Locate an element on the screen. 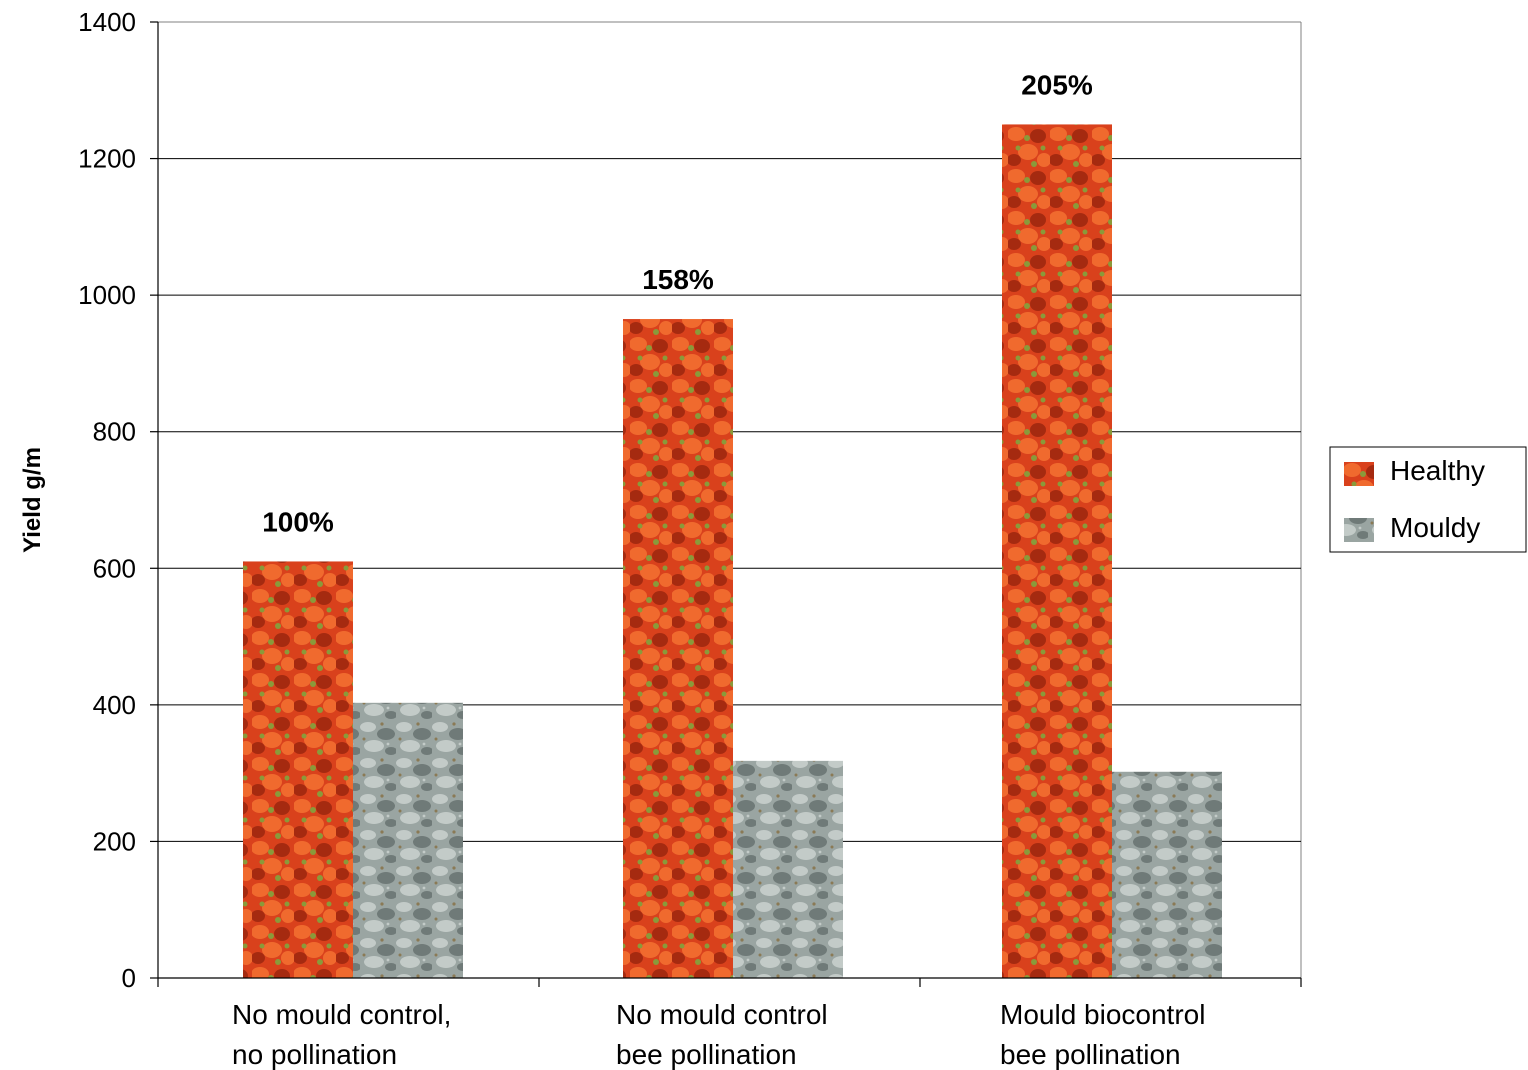 This screenshot has width=1528, height=1070. x-category-label: No mould control, no pollination is located at coordinates (341, 1034).